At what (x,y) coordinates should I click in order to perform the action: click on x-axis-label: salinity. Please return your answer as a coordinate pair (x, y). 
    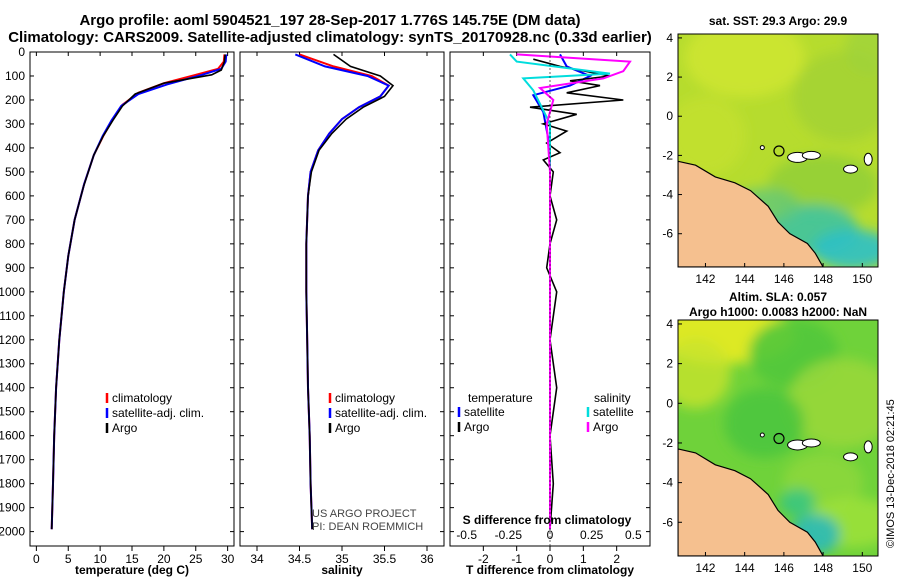
    Looking at the image, I should click on (342, 570).